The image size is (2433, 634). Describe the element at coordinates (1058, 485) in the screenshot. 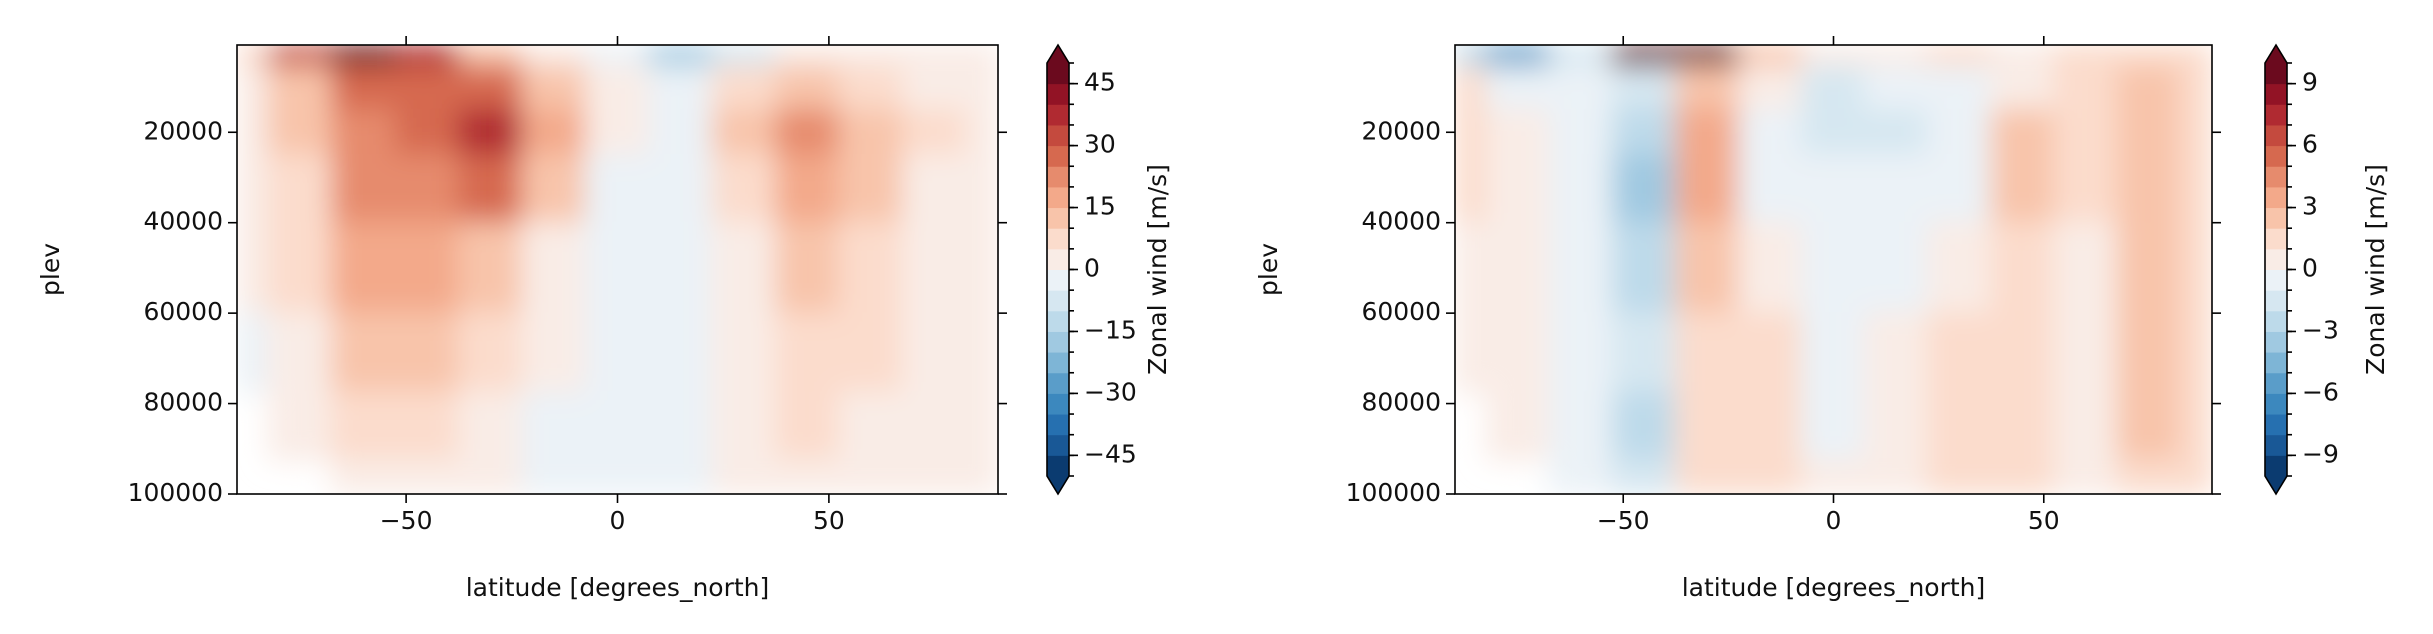

I see `colorbar-extend-bottom` at that location.